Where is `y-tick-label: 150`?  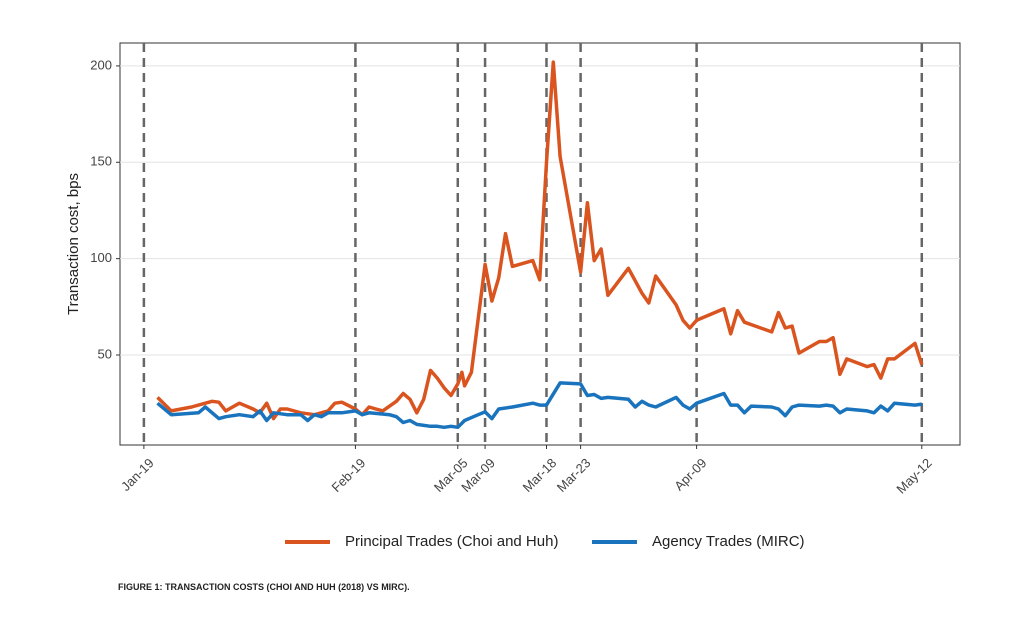 y-tick-label: 150 is located at coordinates (101, 161).